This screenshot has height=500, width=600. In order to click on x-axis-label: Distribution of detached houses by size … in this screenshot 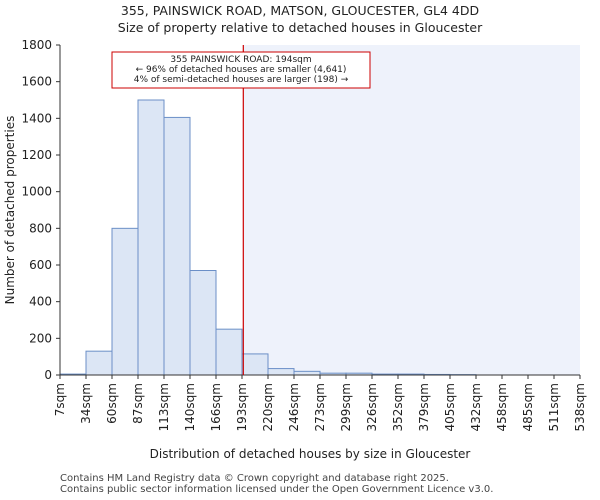, I will do `click(310, 454)`.